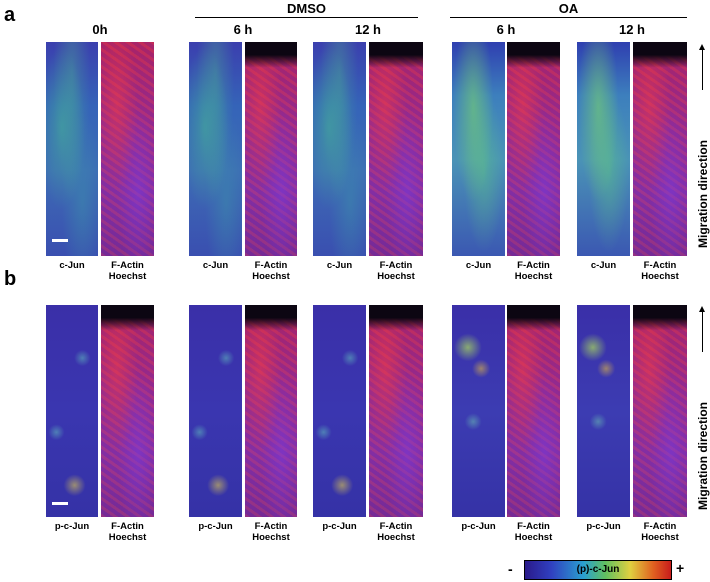 The width and height of the screenshot is (710, 582). What do you see at coordinates (72, 411) in the screenshot?
I see `image-b-0h-pcjun` at bounding box center [72, 411].